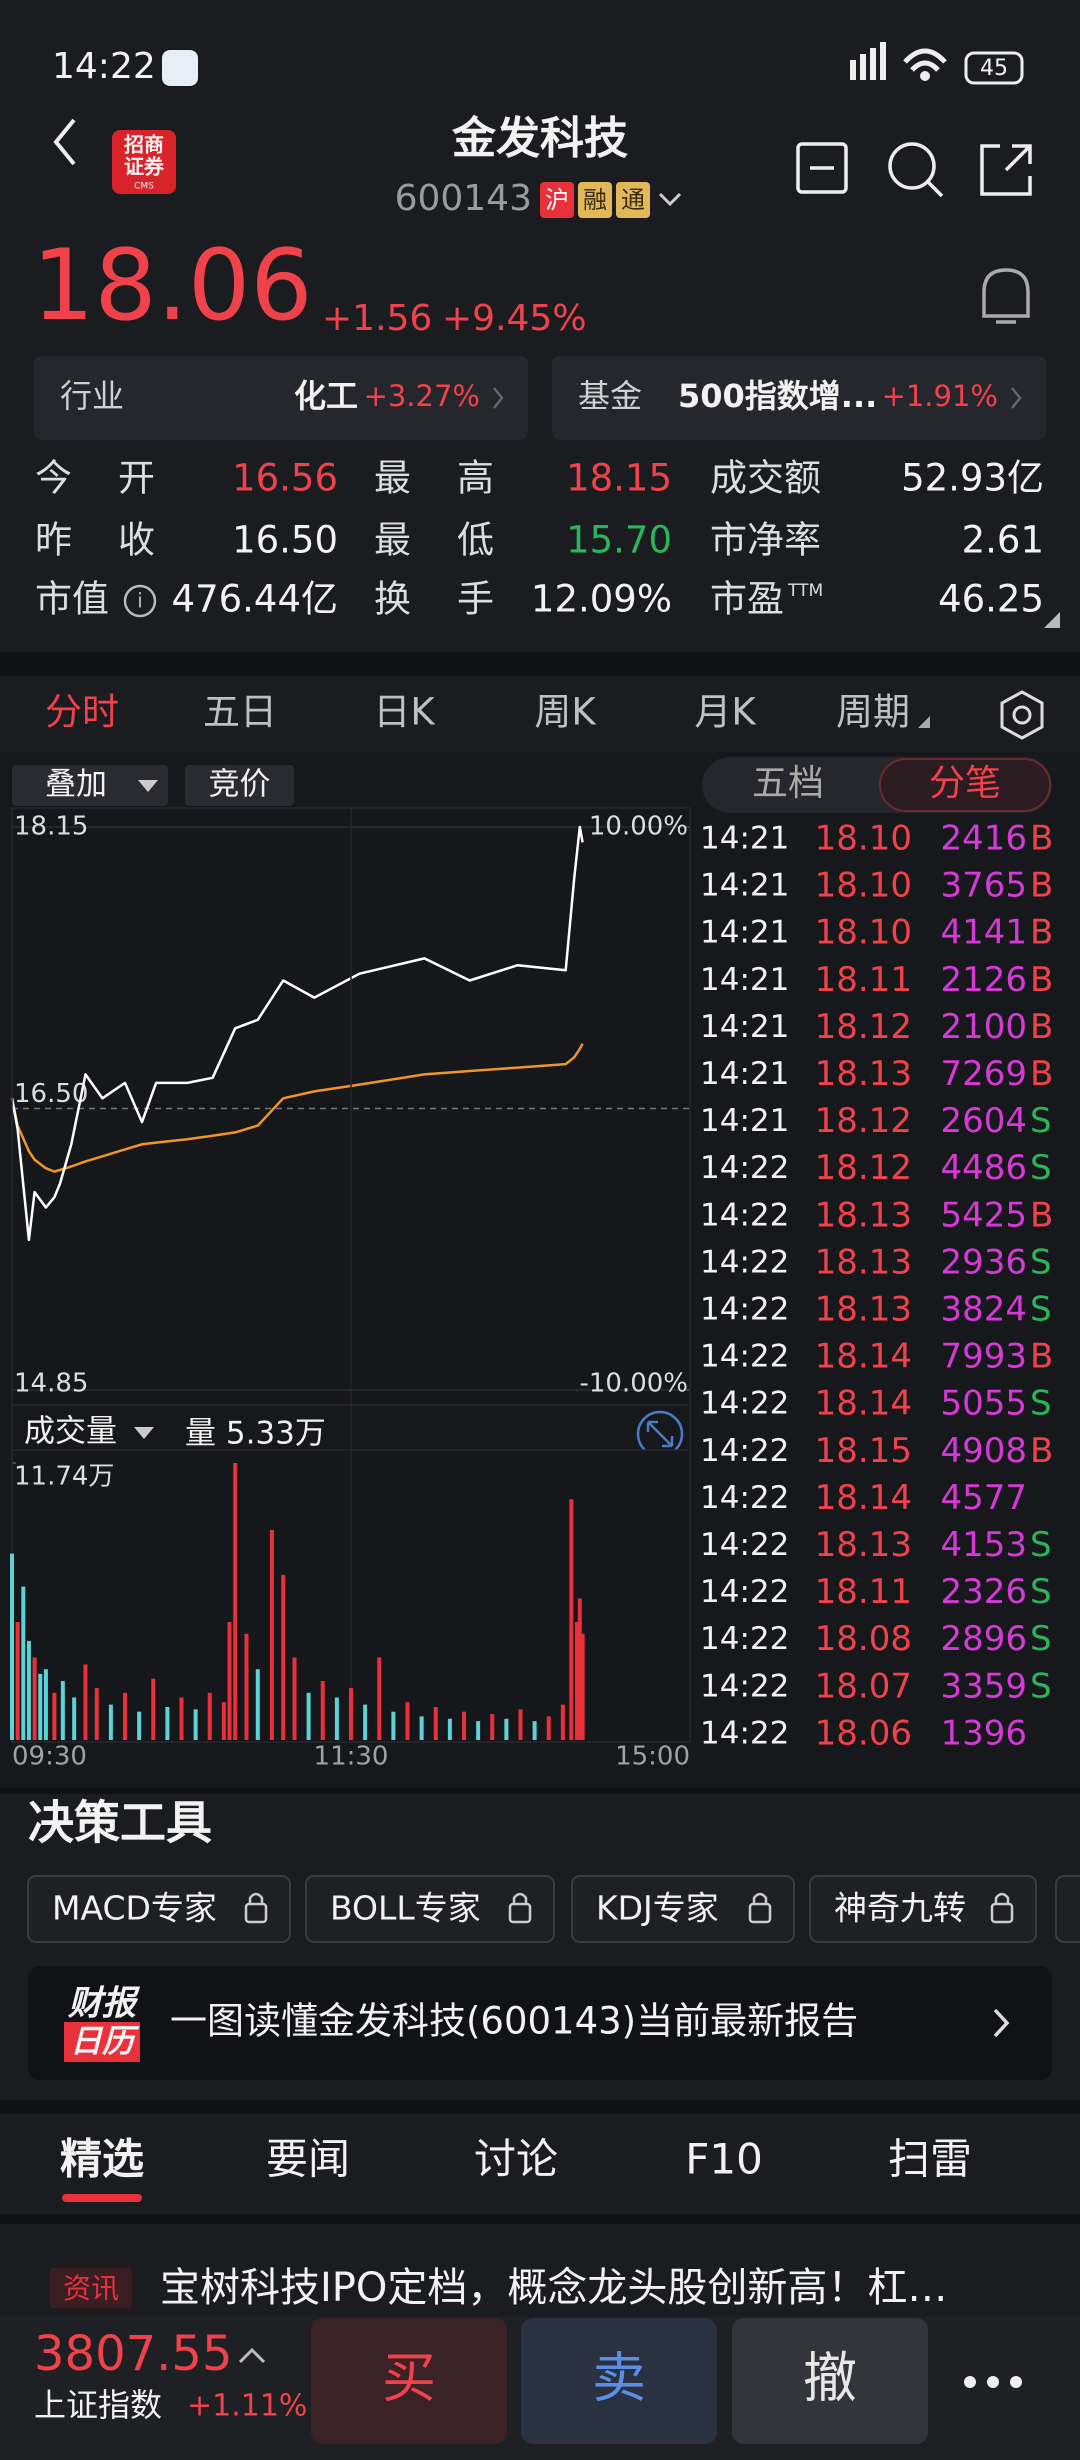  What do you see at coordinates (983, 1027) in the screenshot?
I see `trade-volume: 2100` at bounding box center [983, 1027].